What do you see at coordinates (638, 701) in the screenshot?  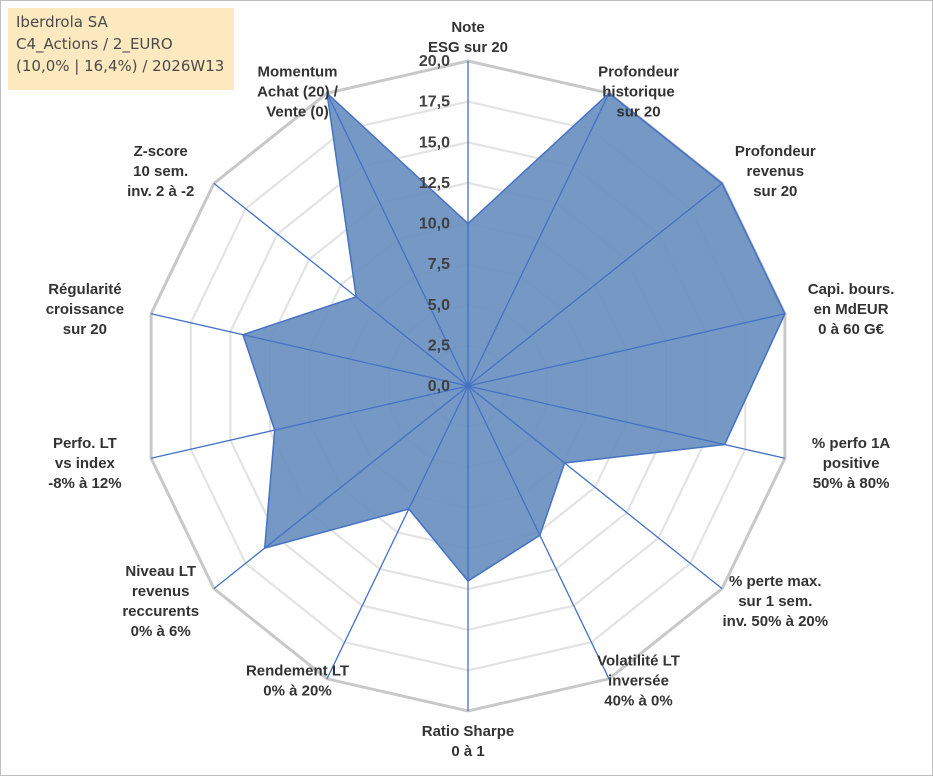 I see `axis-label-line: 40% à 0%` at bounding box center [638, 701].